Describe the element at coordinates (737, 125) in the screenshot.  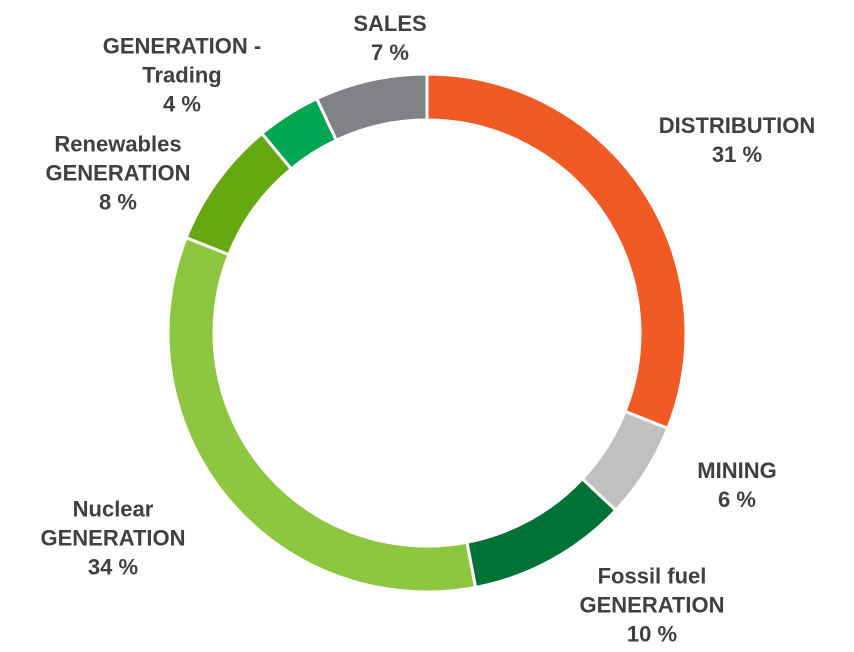
I see `category-label: DISTRIBUTION` at that location.